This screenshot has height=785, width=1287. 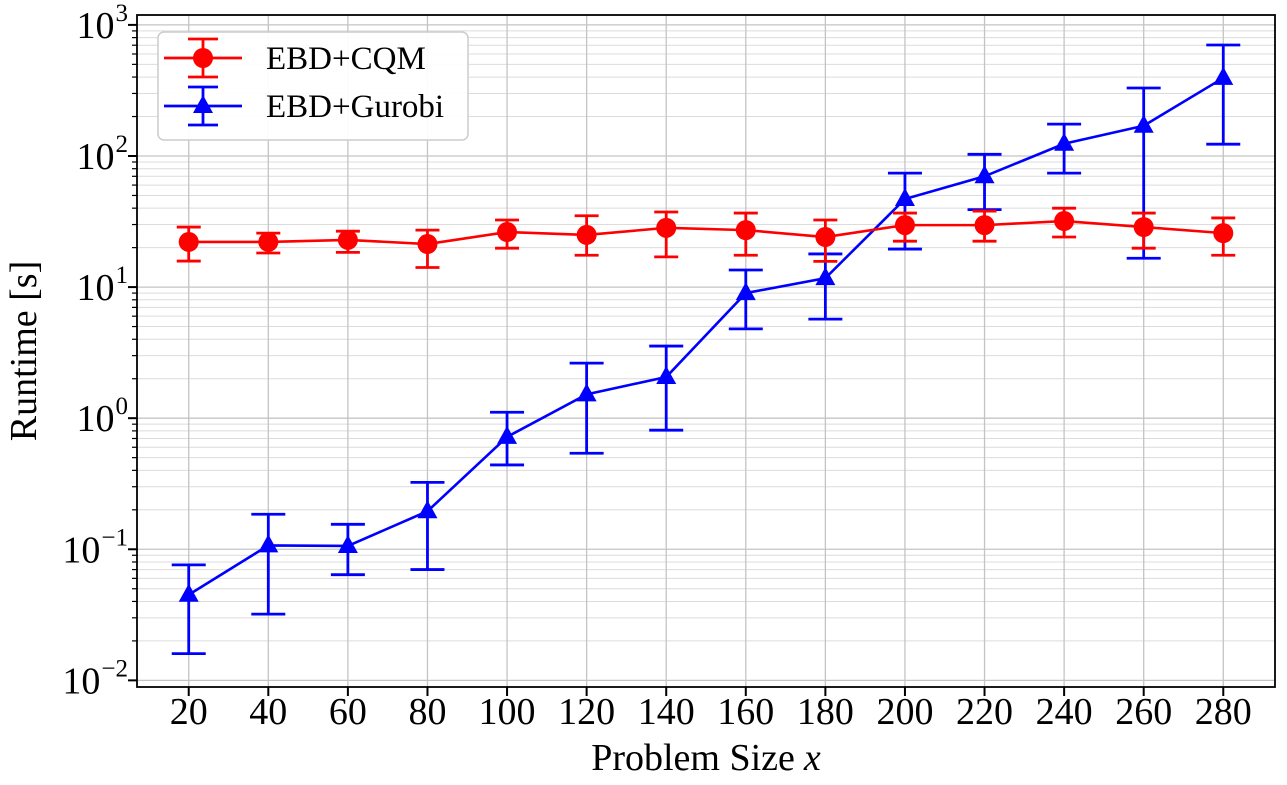 What do you see at coordinates (348, 712) in the screenshot?
I see `x-tick-label: 60` at bounding box center [348, 712].